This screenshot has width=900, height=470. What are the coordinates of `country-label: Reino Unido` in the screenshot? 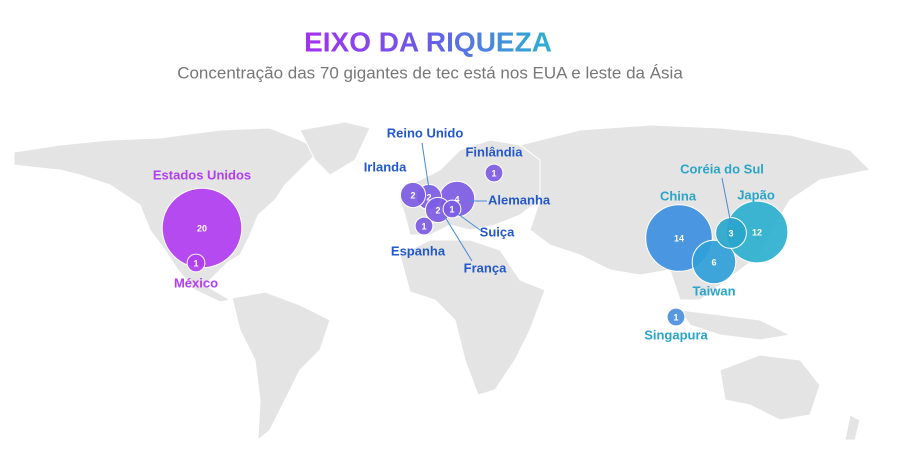 It's located at (425, 132).